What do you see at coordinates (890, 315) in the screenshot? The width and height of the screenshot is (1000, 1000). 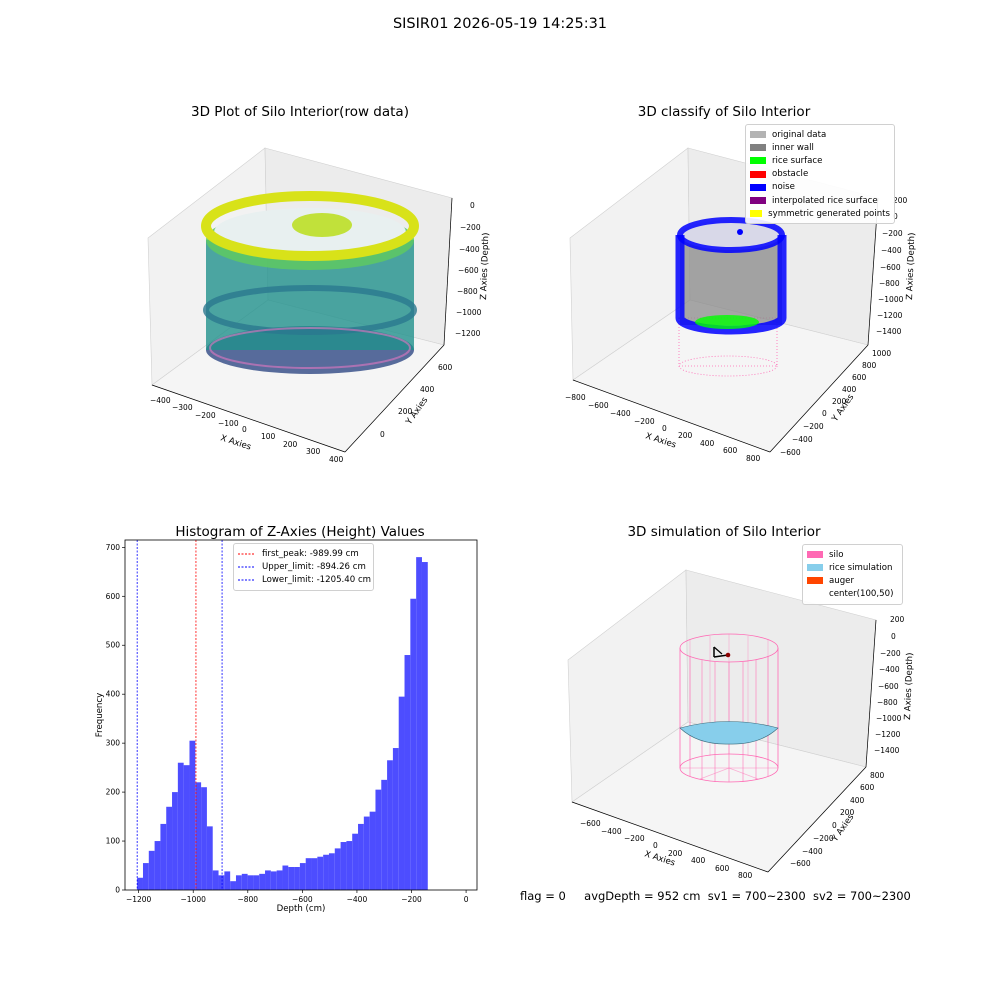 I see `classify-z-tick: −1200` at bounding box center [890, 315].